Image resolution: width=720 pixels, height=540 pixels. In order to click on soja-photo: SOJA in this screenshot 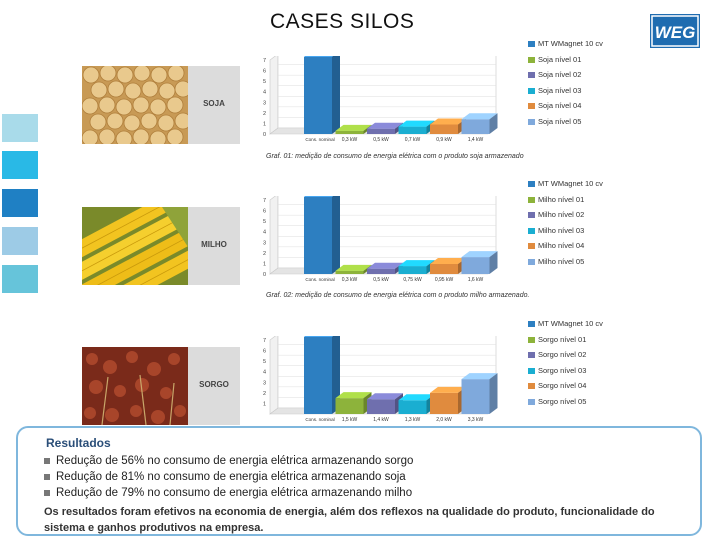, I will do `click(161, 105)`.